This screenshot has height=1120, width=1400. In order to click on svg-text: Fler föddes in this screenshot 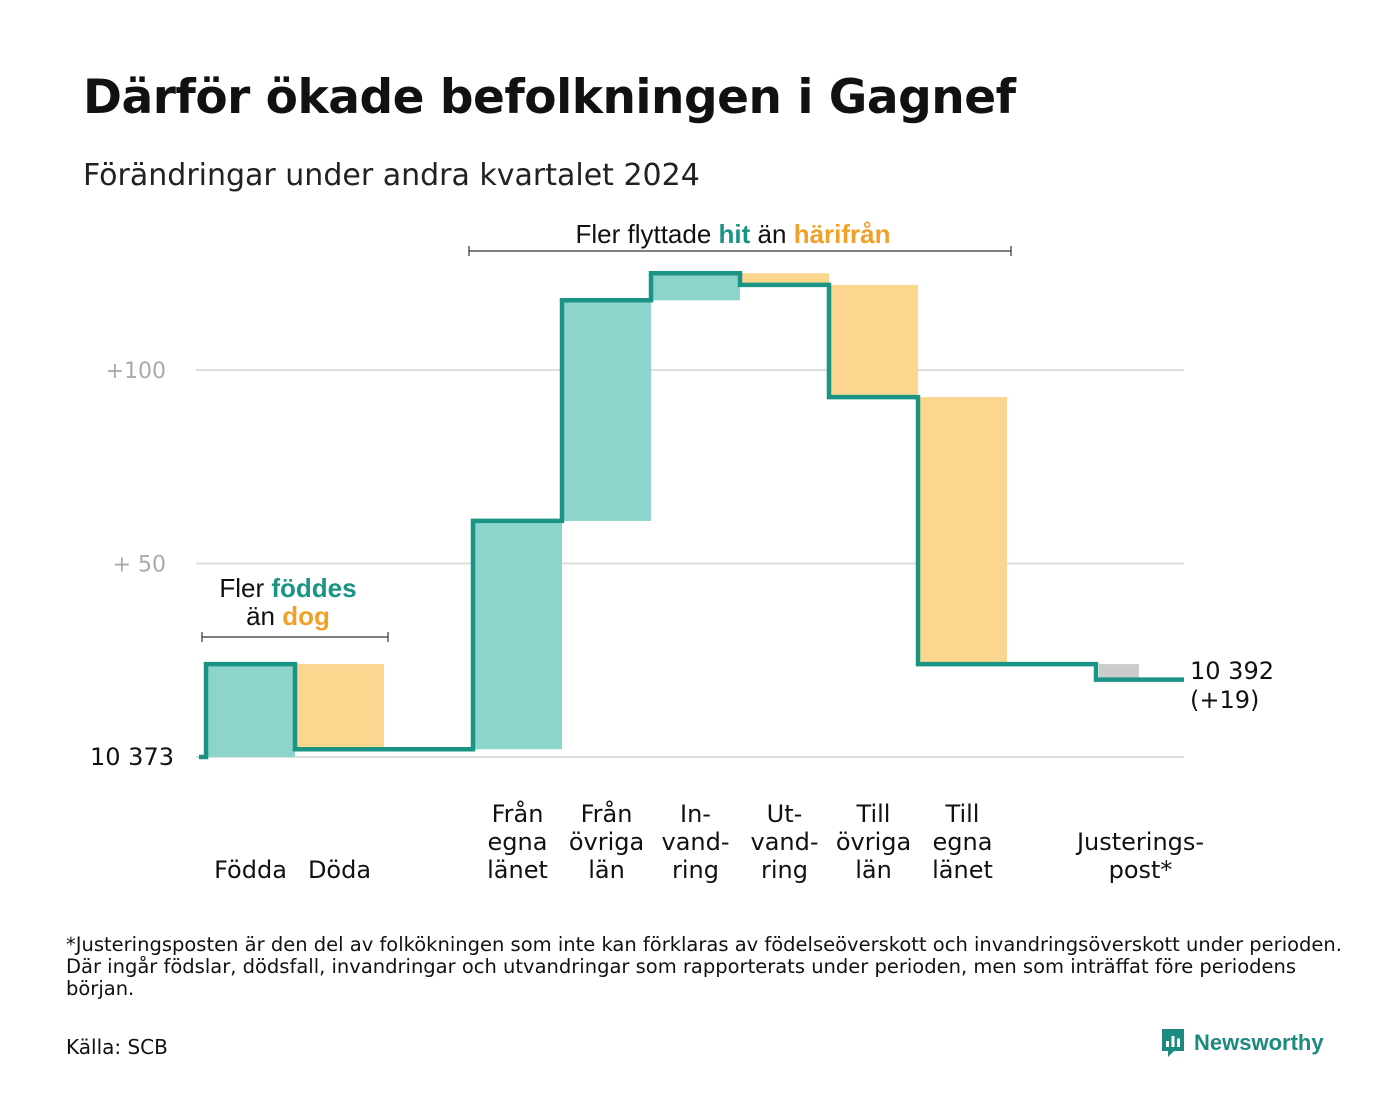, I will do `click(287, 588)`.